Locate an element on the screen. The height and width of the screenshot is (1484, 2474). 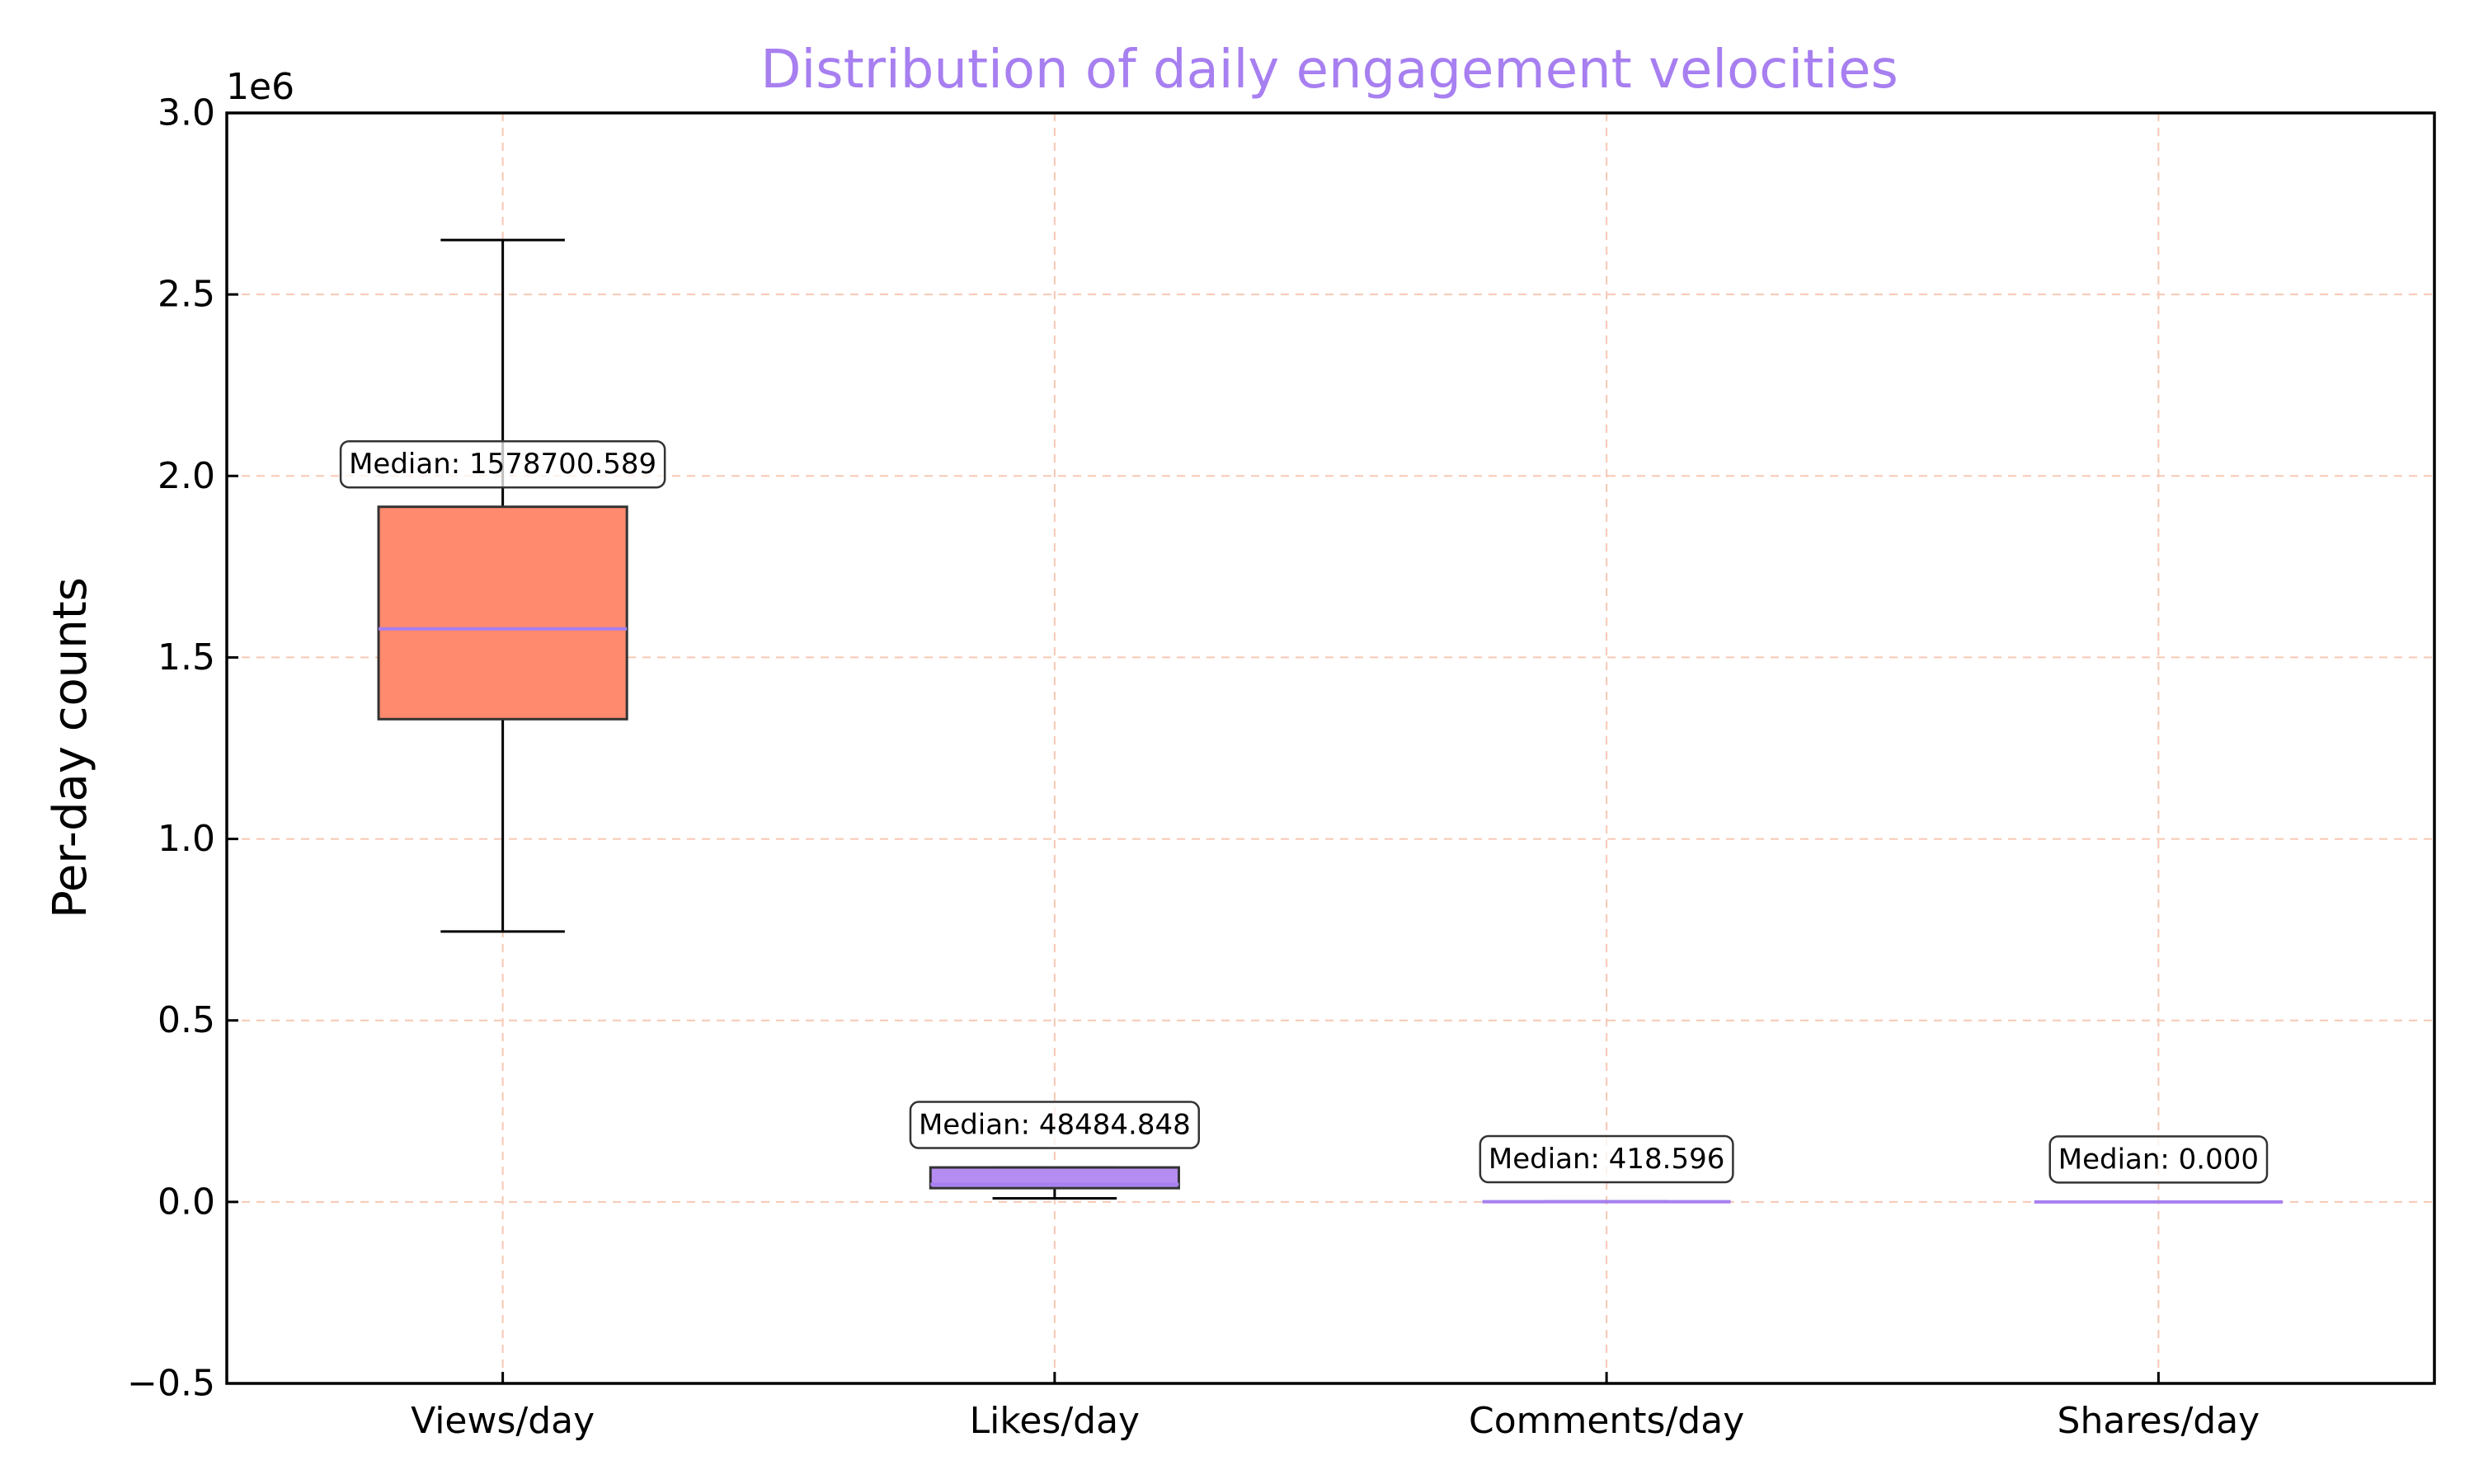
x-tick-label: Shares/day is located at coordinates (2159, 1421).